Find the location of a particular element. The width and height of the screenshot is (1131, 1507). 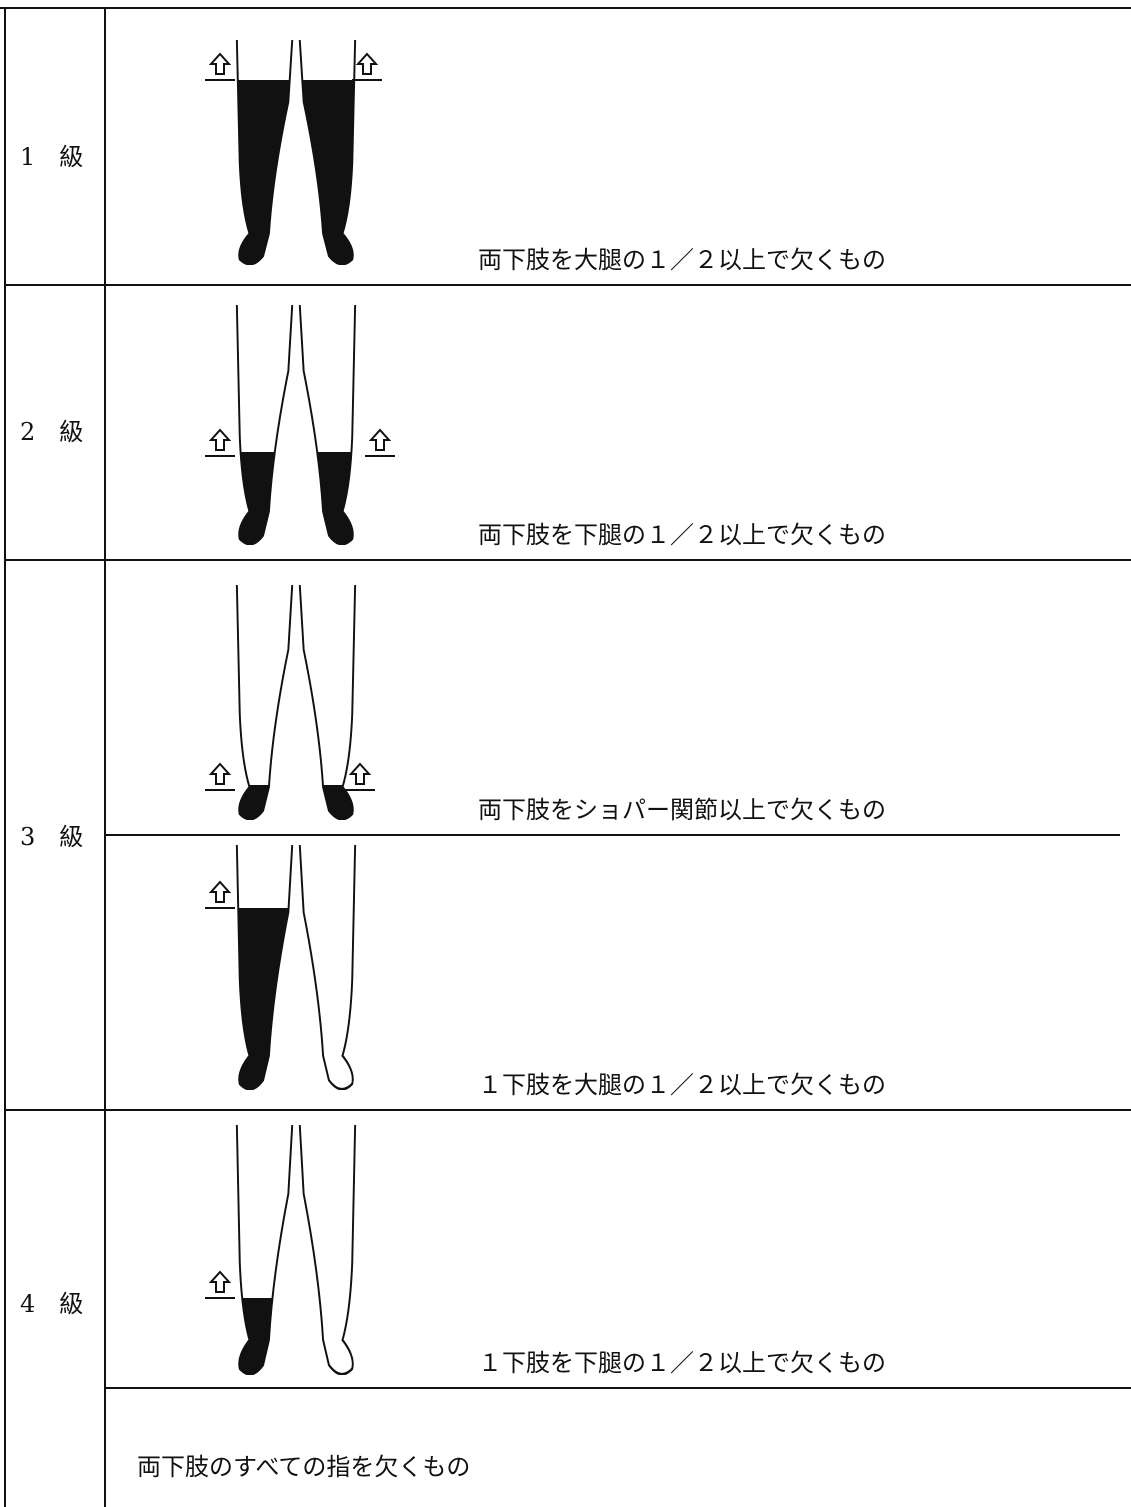

grade-label: 4 級 is located at coordinates (51, 1304).